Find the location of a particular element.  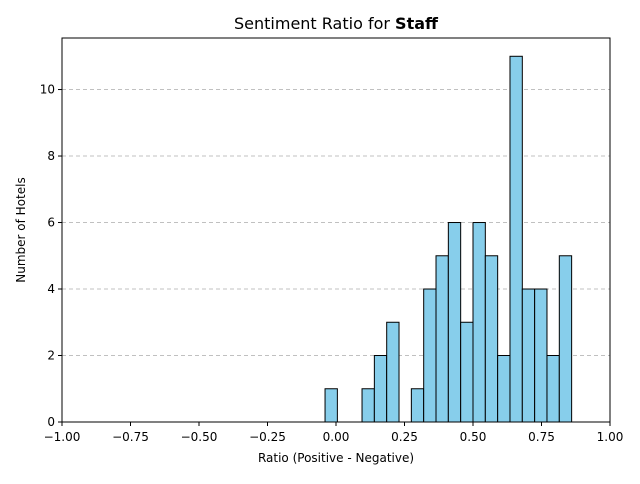

y-tick-label: 2 is located at coordinates (51, 356).